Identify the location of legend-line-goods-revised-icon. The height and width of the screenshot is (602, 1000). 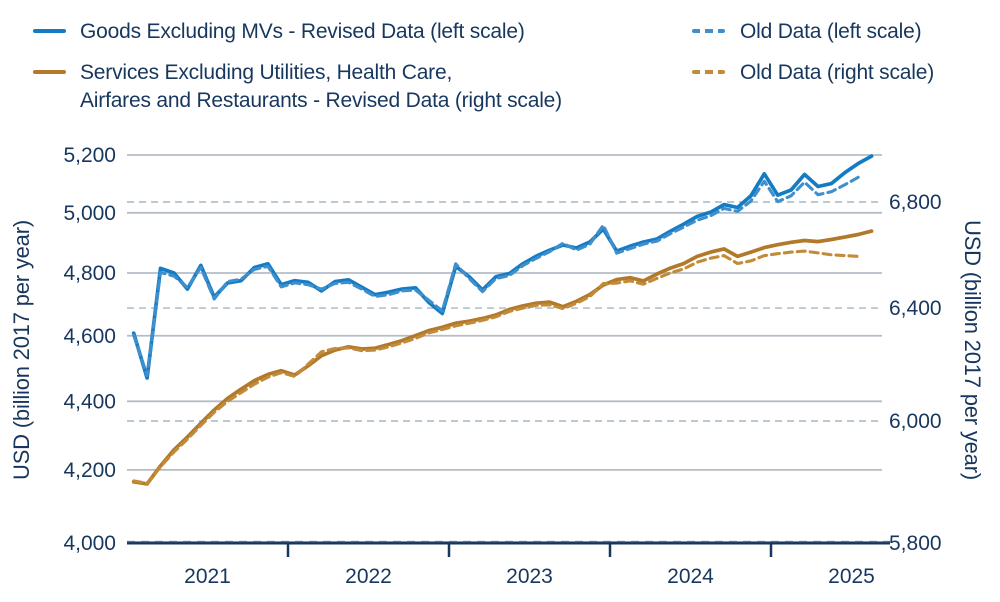
(49, 31).